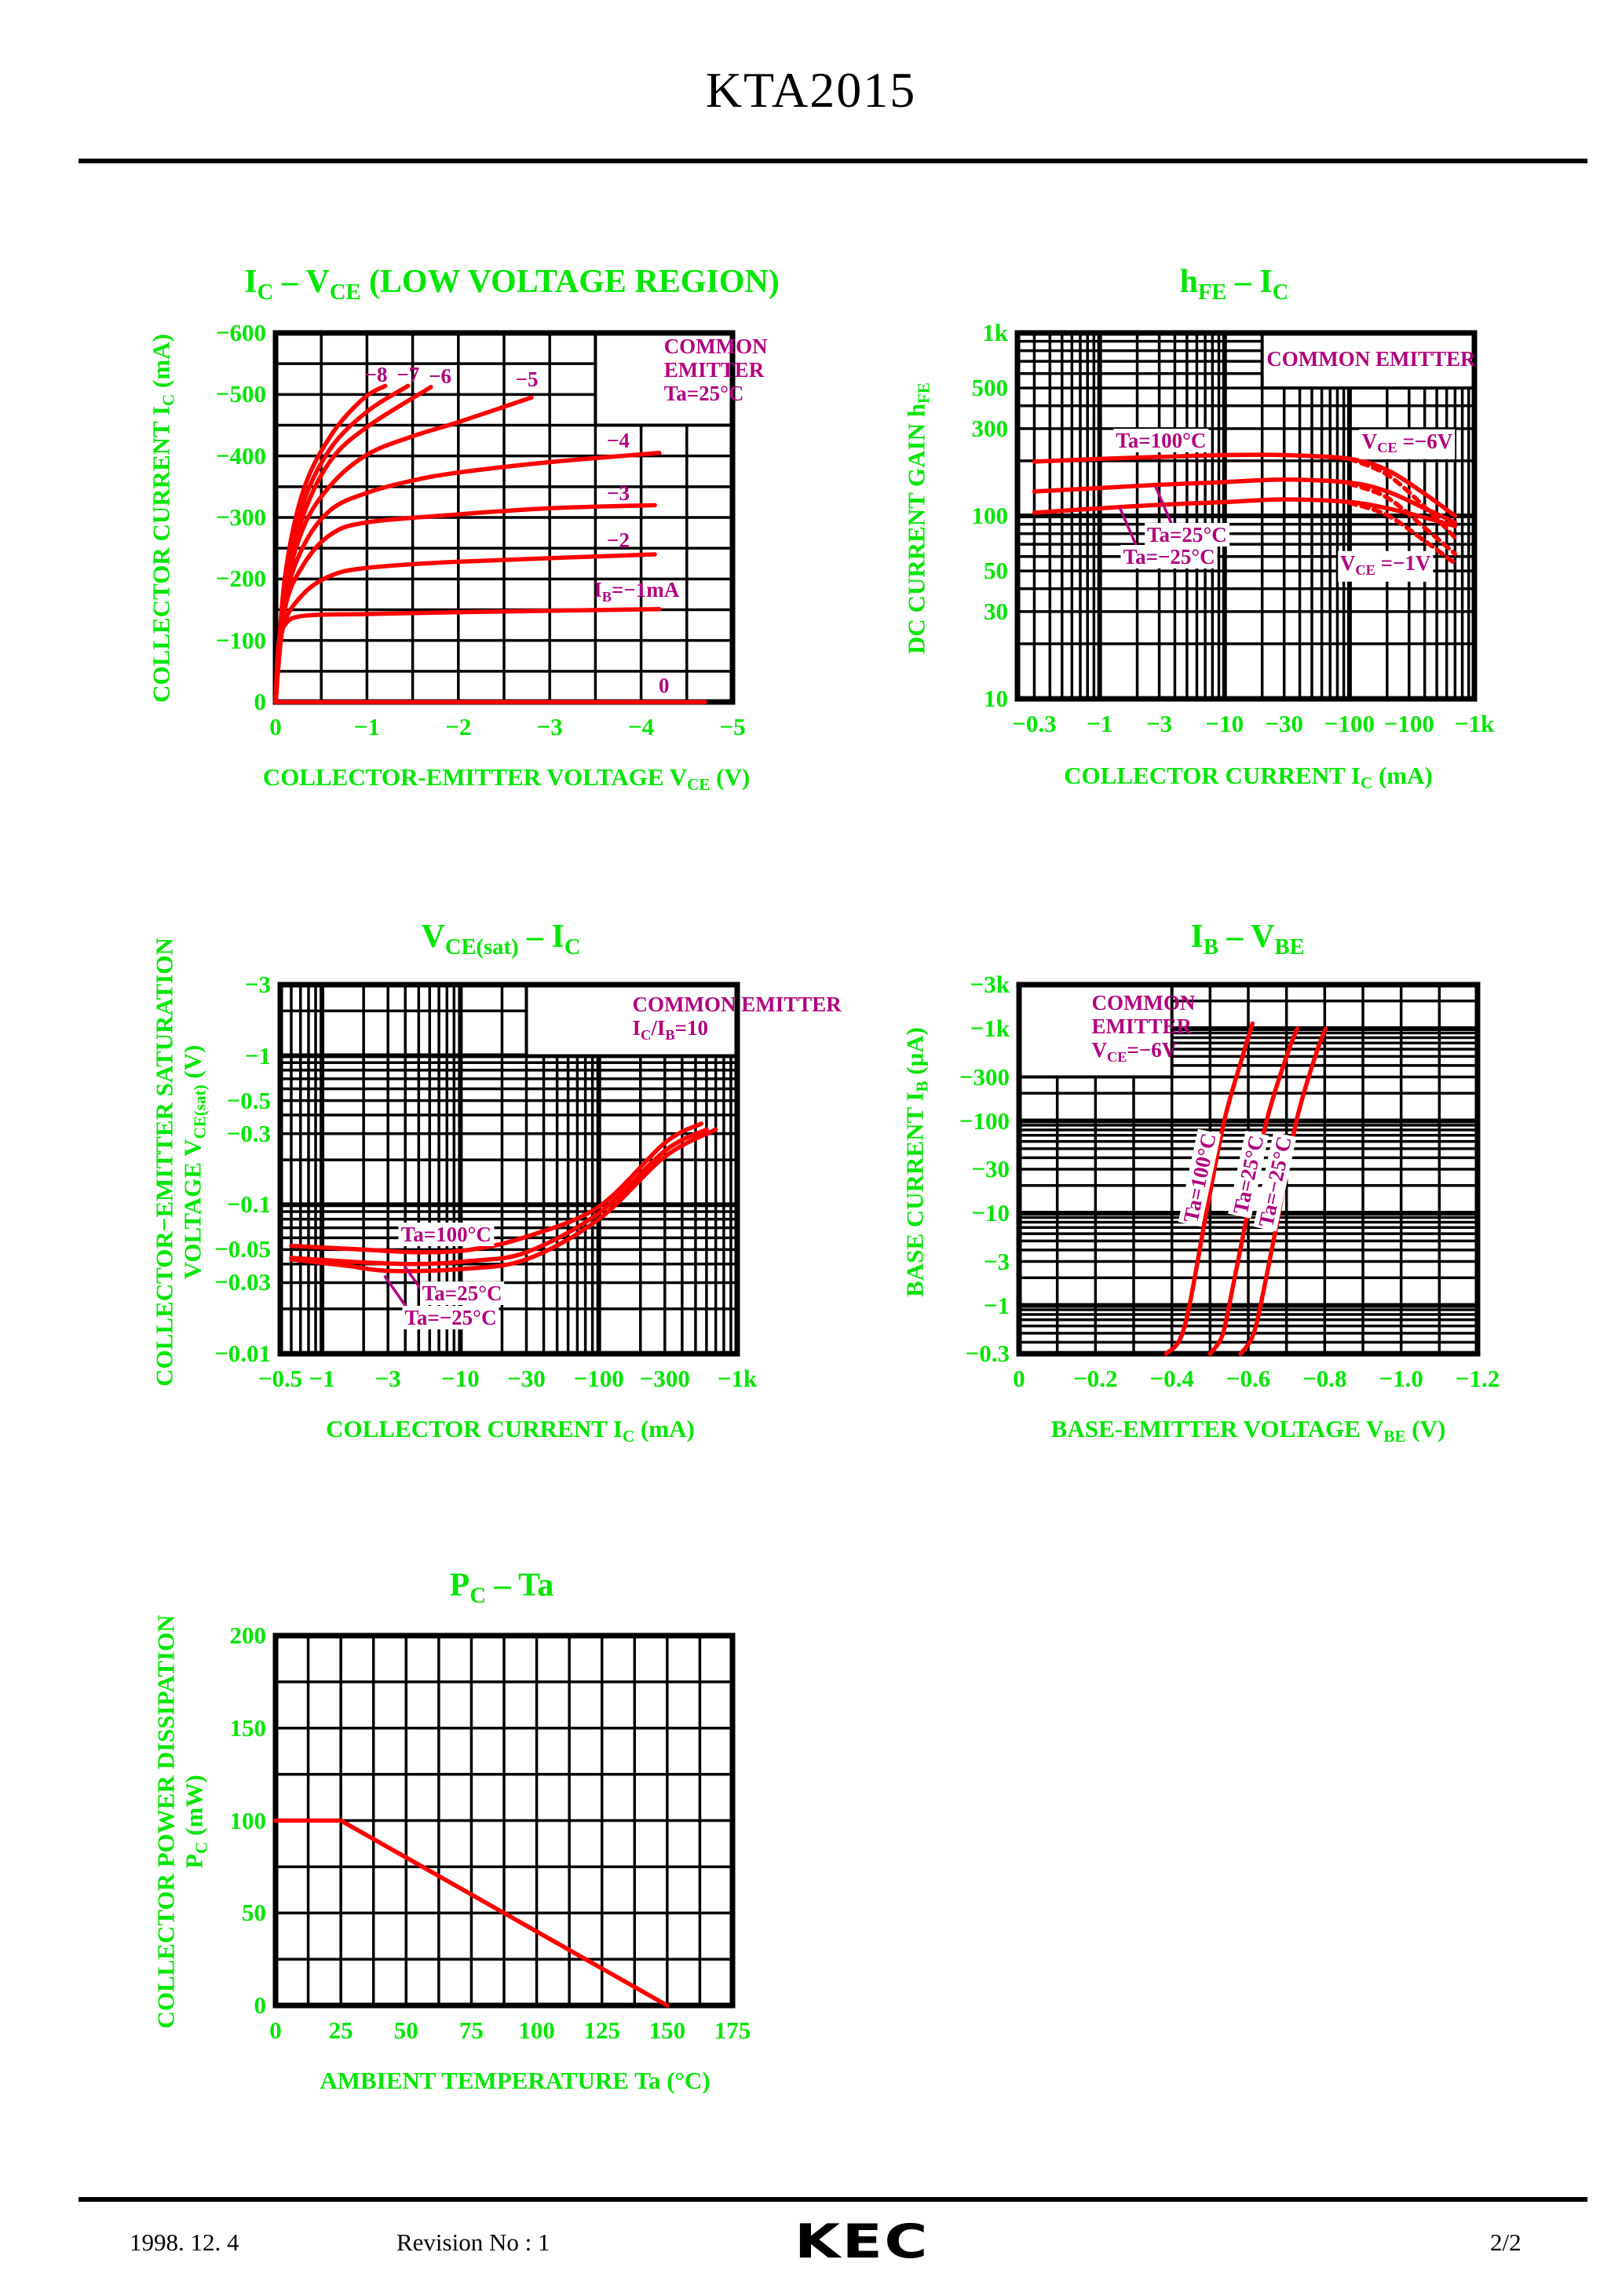  What do you see at coordinates (618, 540) in the screenshot?
I see `annotation-line: −2` at bounding box center [618, 540].